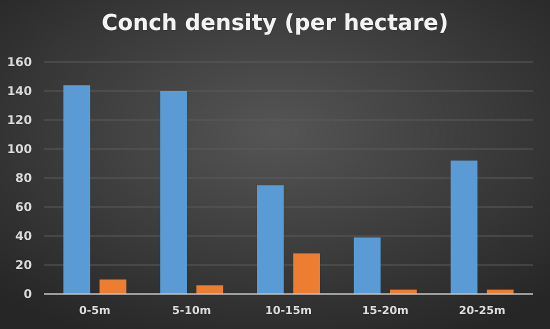 The image size is (550, 329). Describe the element at coordinates (19, 120) in the screenshot. I see `y-tick-label: 120` at that location.